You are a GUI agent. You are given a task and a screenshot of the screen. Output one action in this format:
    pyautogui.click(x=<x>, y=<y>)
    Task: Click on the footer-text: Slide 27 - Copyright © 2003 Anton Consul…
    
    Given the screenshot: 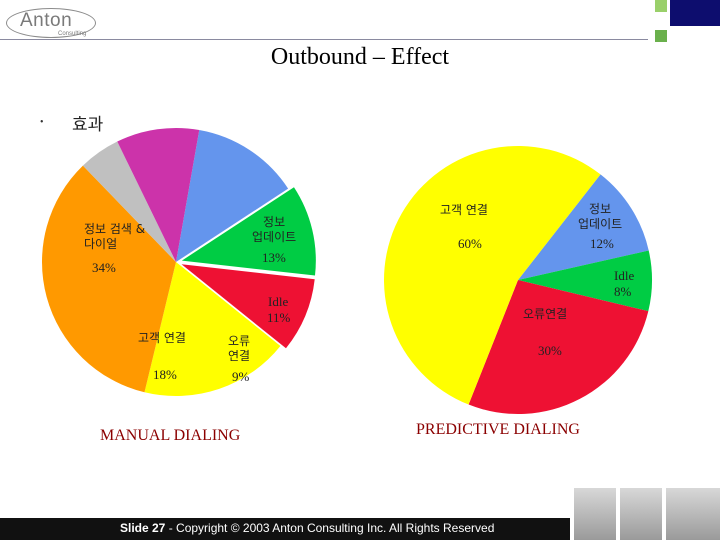 What is the action you would take?
    pyautogui.click(x=307, y=528)
    